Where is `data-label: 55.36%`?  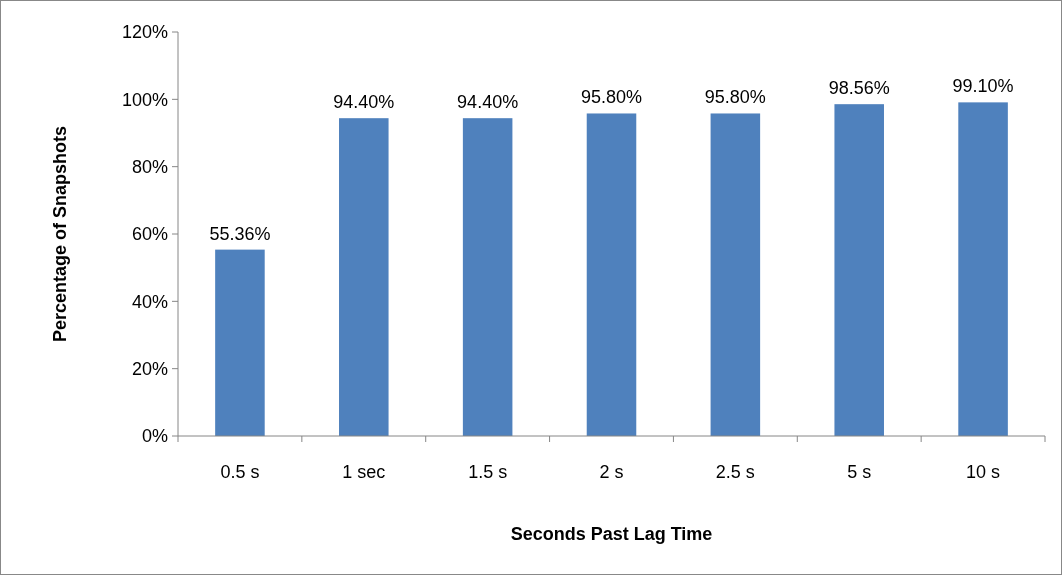
data-label: 55.36% is located at coordinates (240, 233).